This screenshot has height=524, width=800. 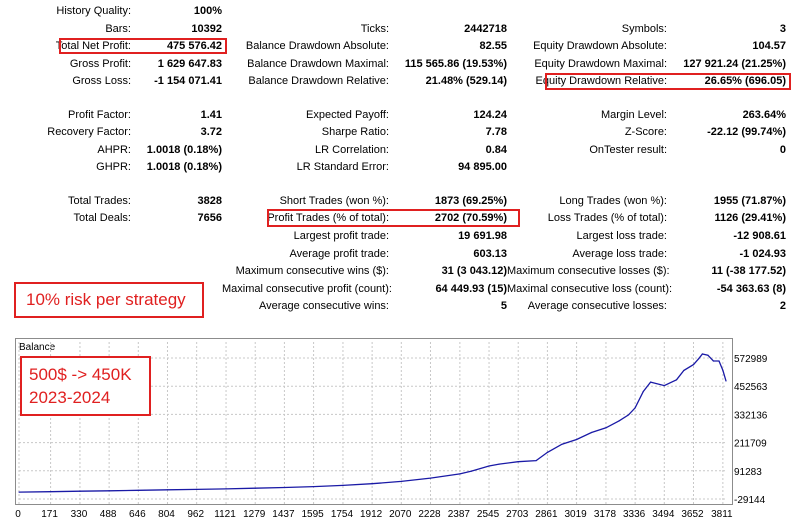 What do you see at coordinates (745, 81) in the screenshot?
I see `report-value: 26.65% (696.05)` at bounding box center [745, 81].